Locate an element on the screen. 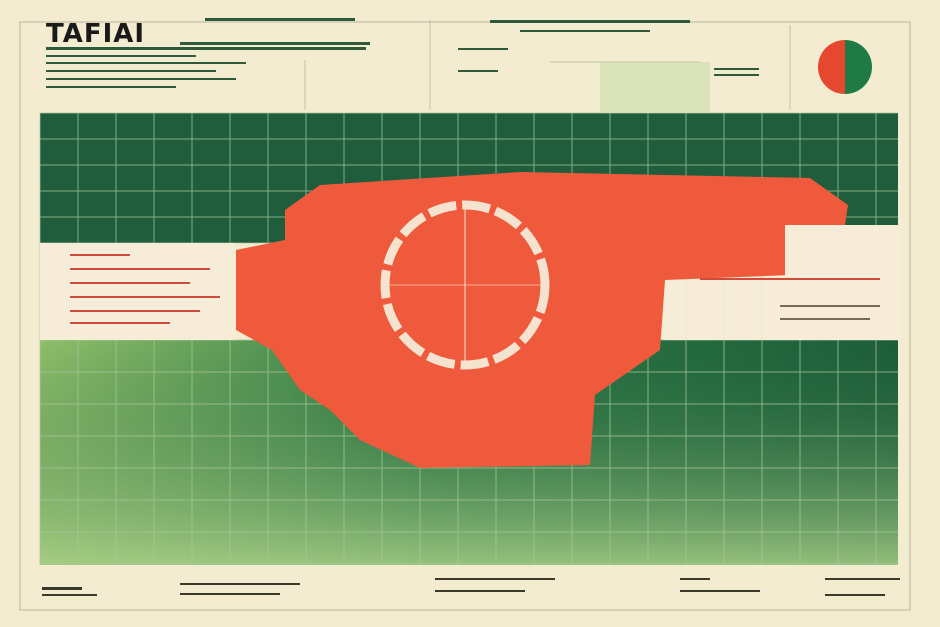 Image resolution: width=940 pixels, height=627 pixels. pie-icon is located at coordinates (845, 67).